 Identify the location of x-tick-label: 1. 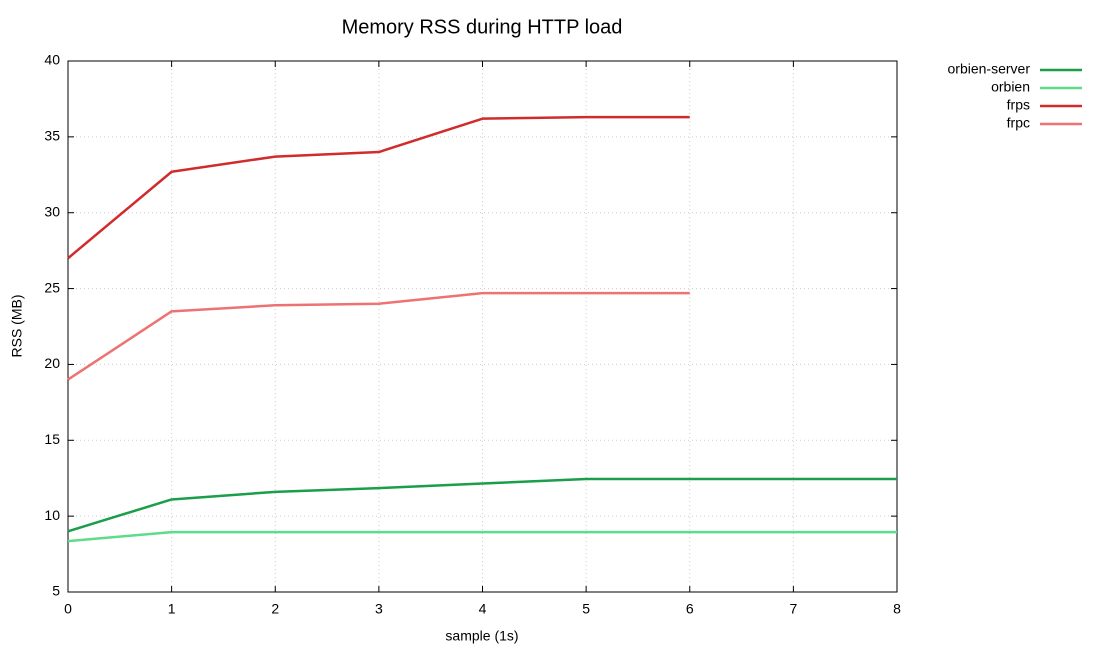
(172, 609).